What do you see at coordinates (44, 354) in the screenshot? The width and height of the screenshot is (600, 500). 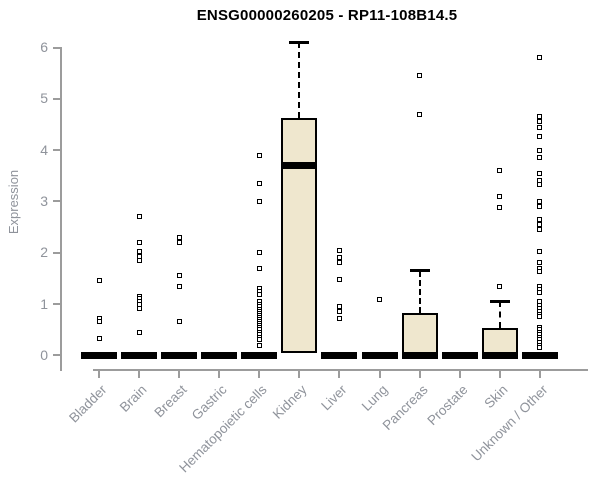 I see `y-tick-label: 0` at bounding box center [44, 354].